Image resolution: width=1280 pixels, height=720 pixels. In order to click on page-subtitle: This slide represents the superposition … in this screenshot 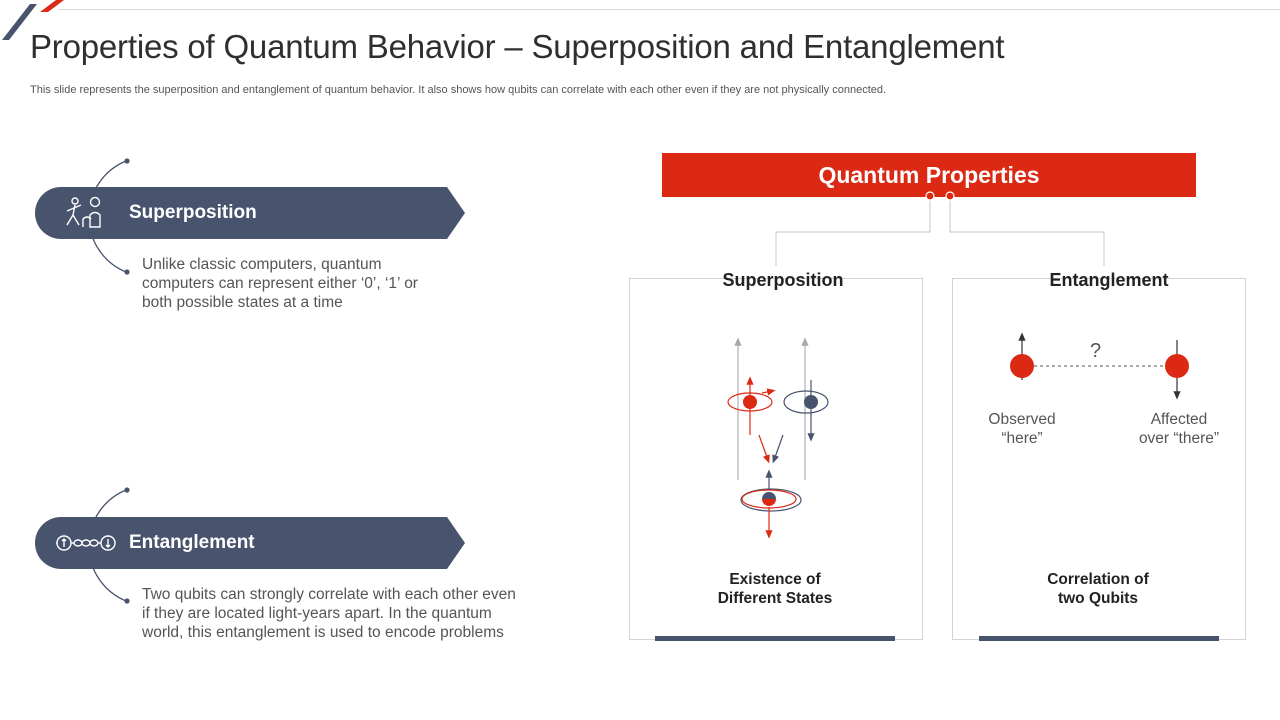, I will do `click(458, 90)`.